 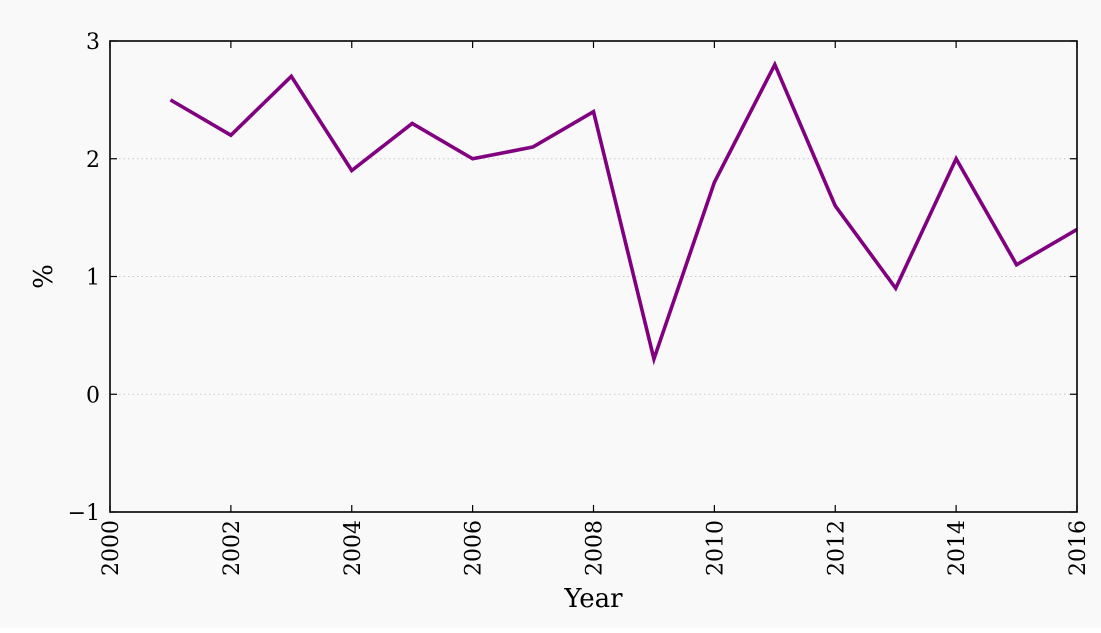 What do you see at coordinates (353, 548) in the screenshot?
I see `x-tick-label: 2004` at bounding box center [353, 548].